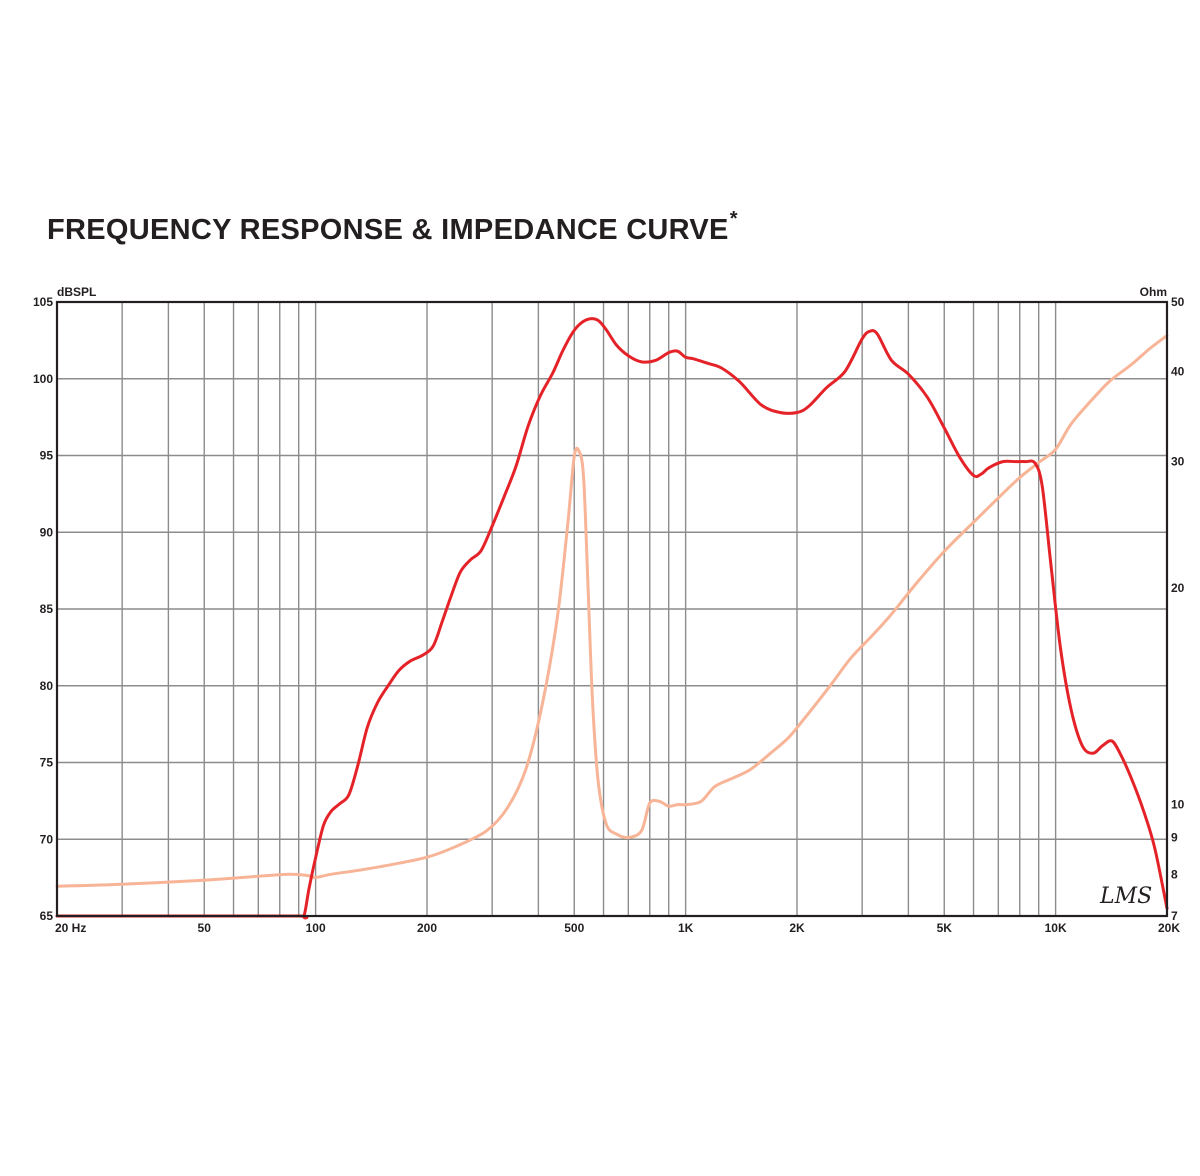 The width and height of the screenshot is (1200, 1176). Describe the element at coordinates (1178, 805) in the screenshot. I see `y-right-tick-label: 10` at that location.